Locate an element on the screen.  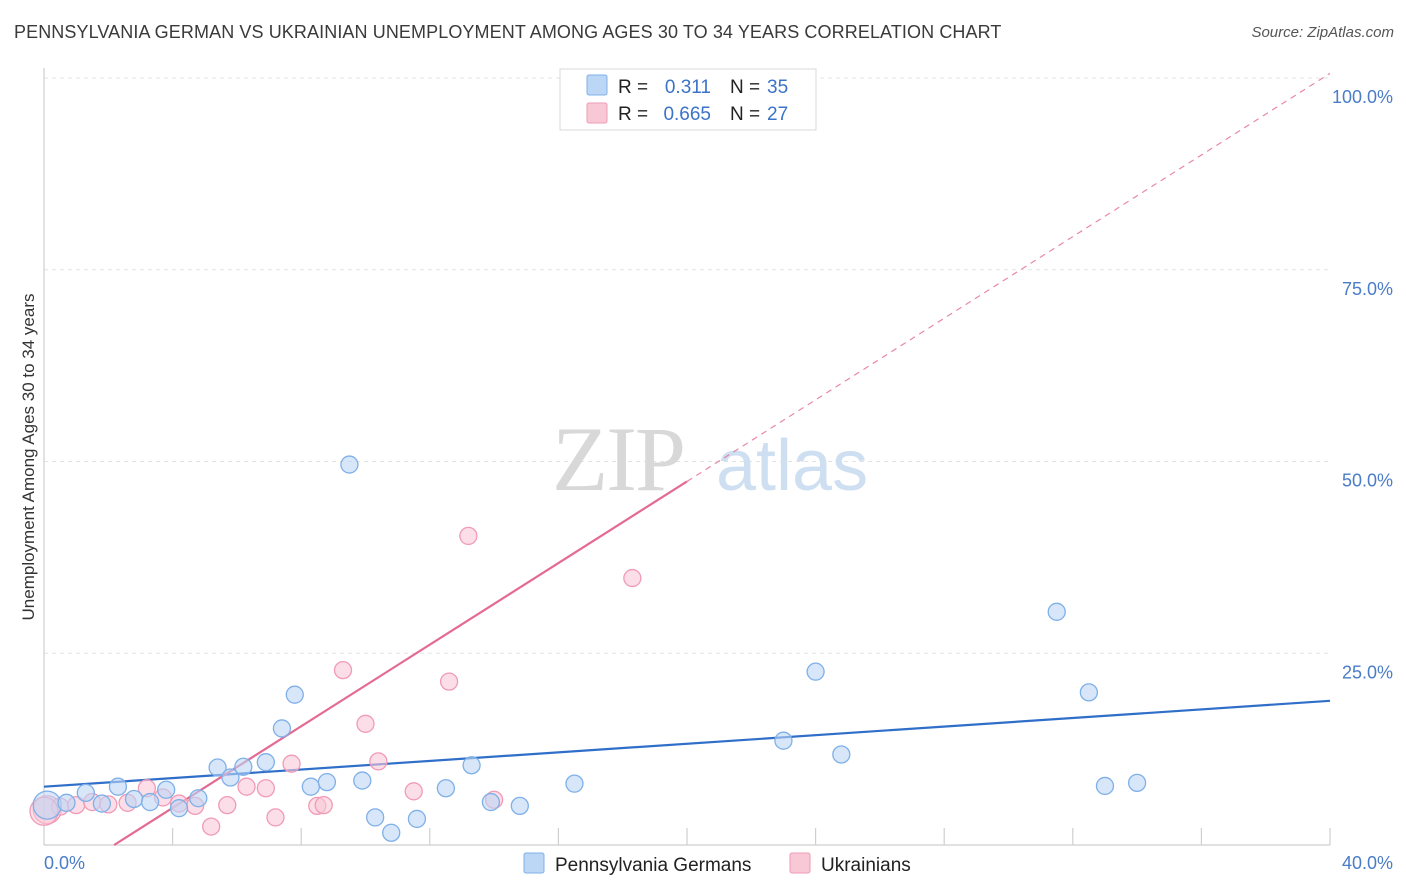
legend-n-label-1: N = is located at coordinates (745, 87).